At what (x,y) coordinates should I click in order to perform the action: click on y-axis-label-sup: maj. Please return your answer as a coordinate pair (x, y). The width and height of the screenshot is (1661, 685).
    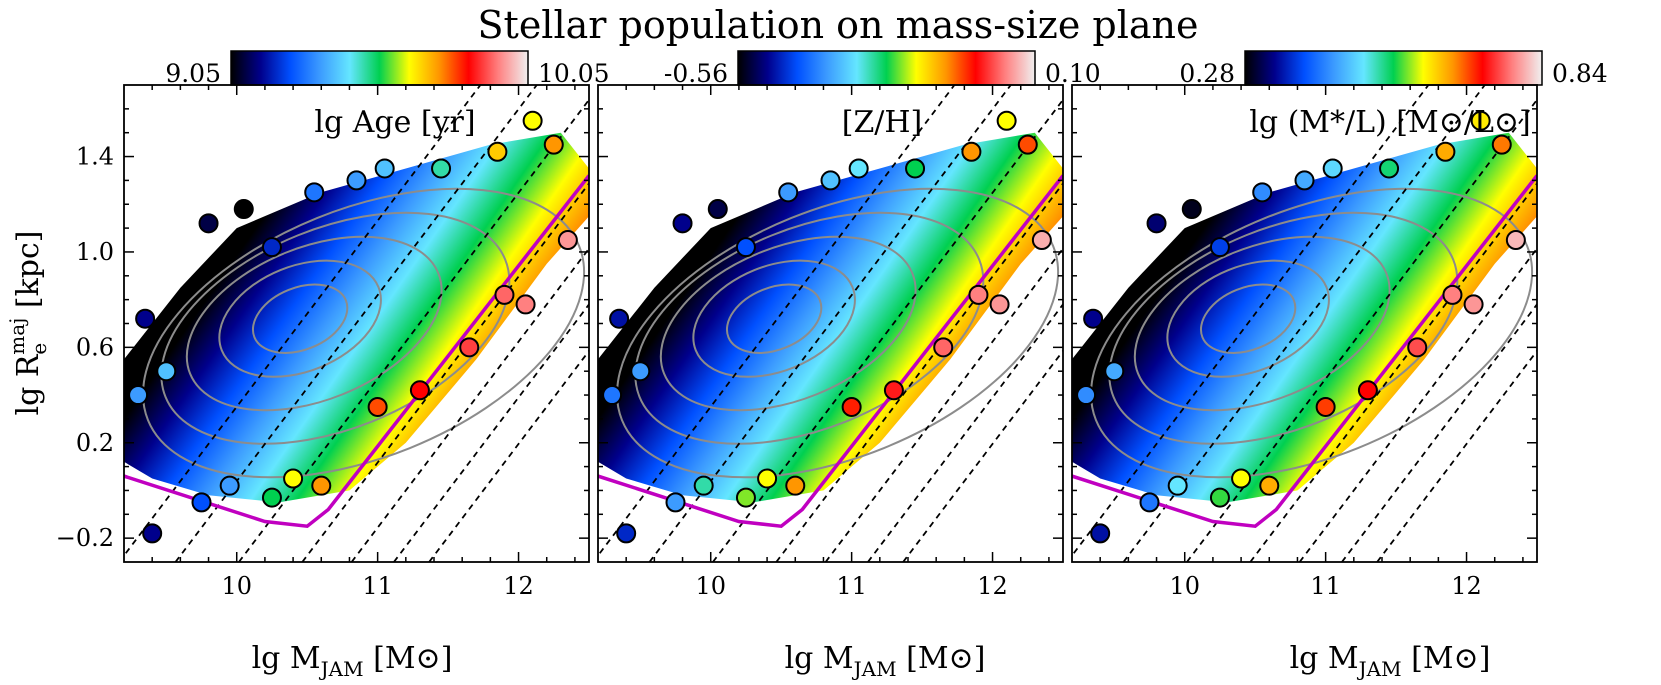
    Looking at the image, I should click on (17, 336).